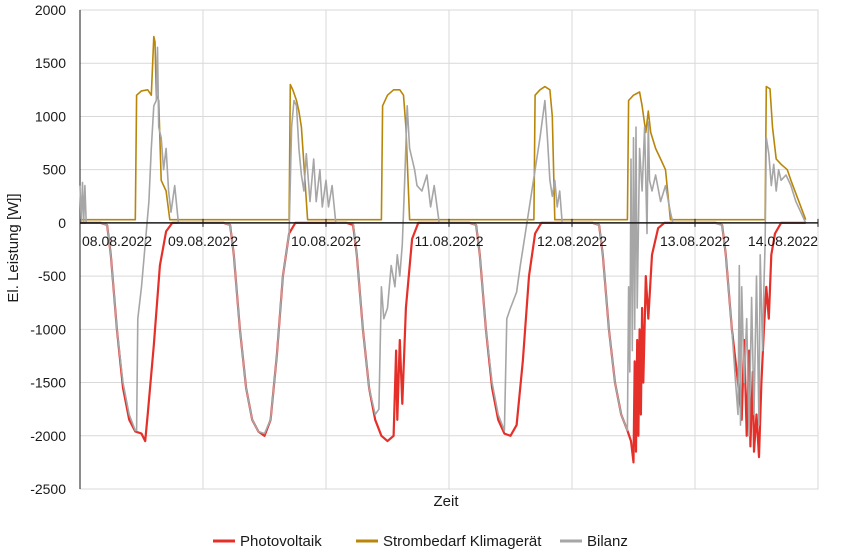 Image resolution: width=857 pixels, height=553 pixels. What do you see at coordinates (607, 541) in the screenshot?
I see `legend-label: Bilanz` at bounding box center [607, 541].